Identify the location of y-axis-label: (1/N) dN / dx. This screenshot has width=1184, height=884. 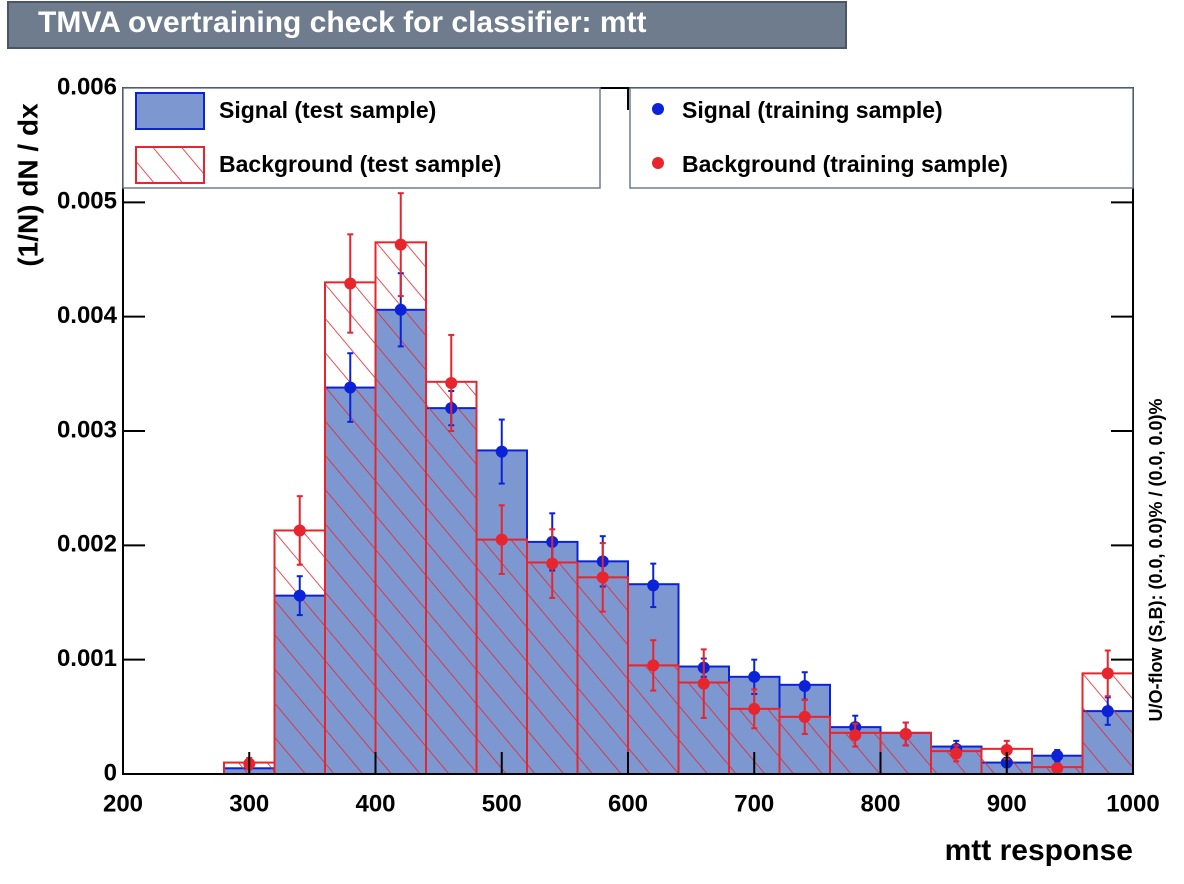
(27, 185).